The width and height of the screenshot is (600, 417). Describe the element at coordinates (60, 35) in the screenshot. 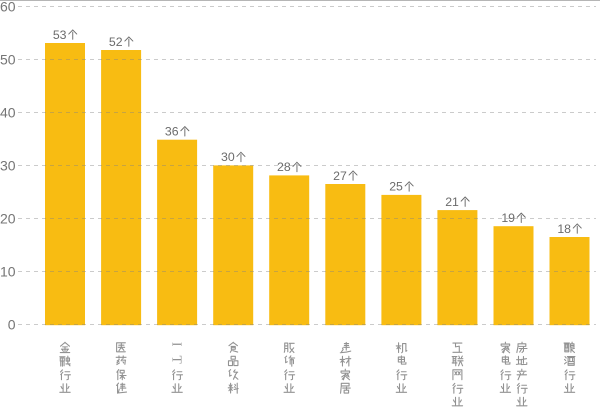

I see `svg-text: 53` at that location.